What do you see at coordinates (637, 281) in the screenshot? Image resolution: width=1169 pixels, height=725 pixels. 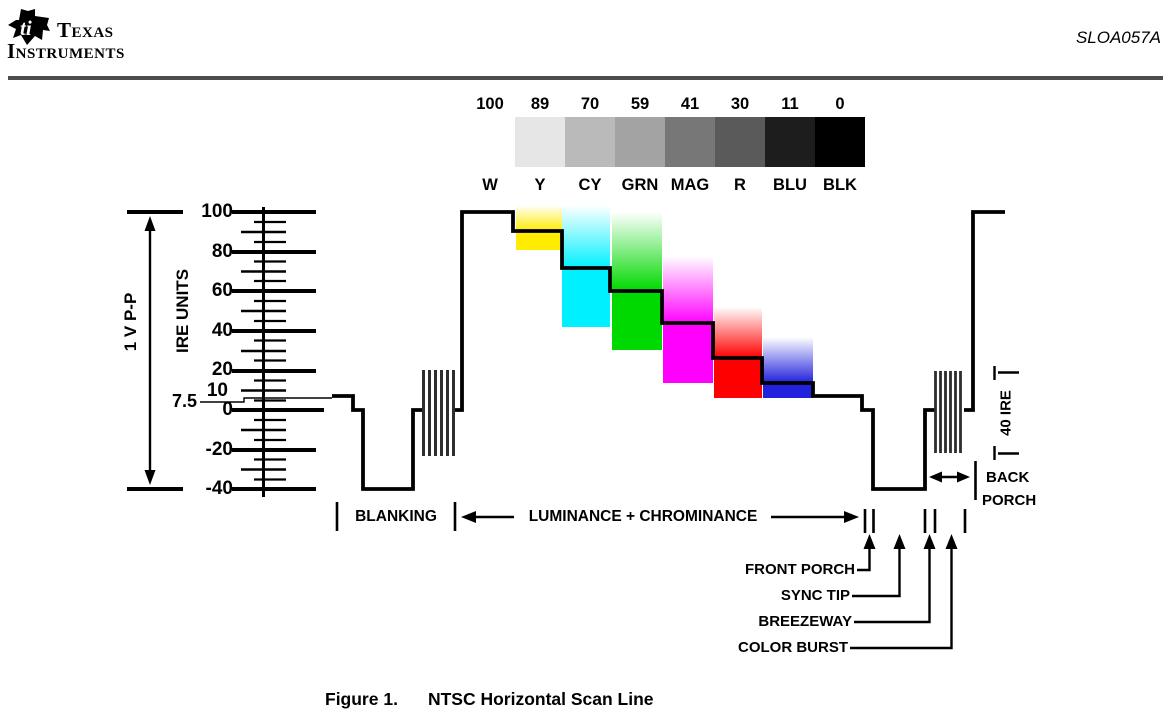 I see `patch-green` at bounding box center [637, 281].